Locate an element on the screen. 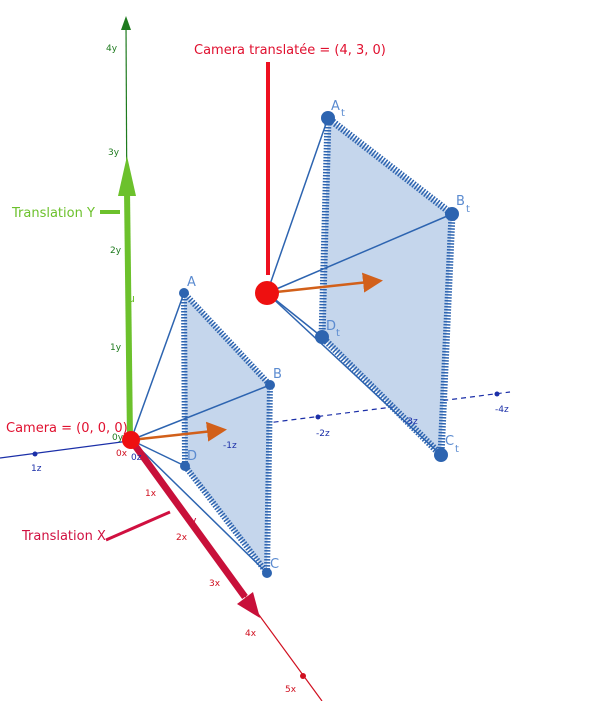 The image size is (602, 701). y-tick-label: 1y is located at coordinates (116, 348).